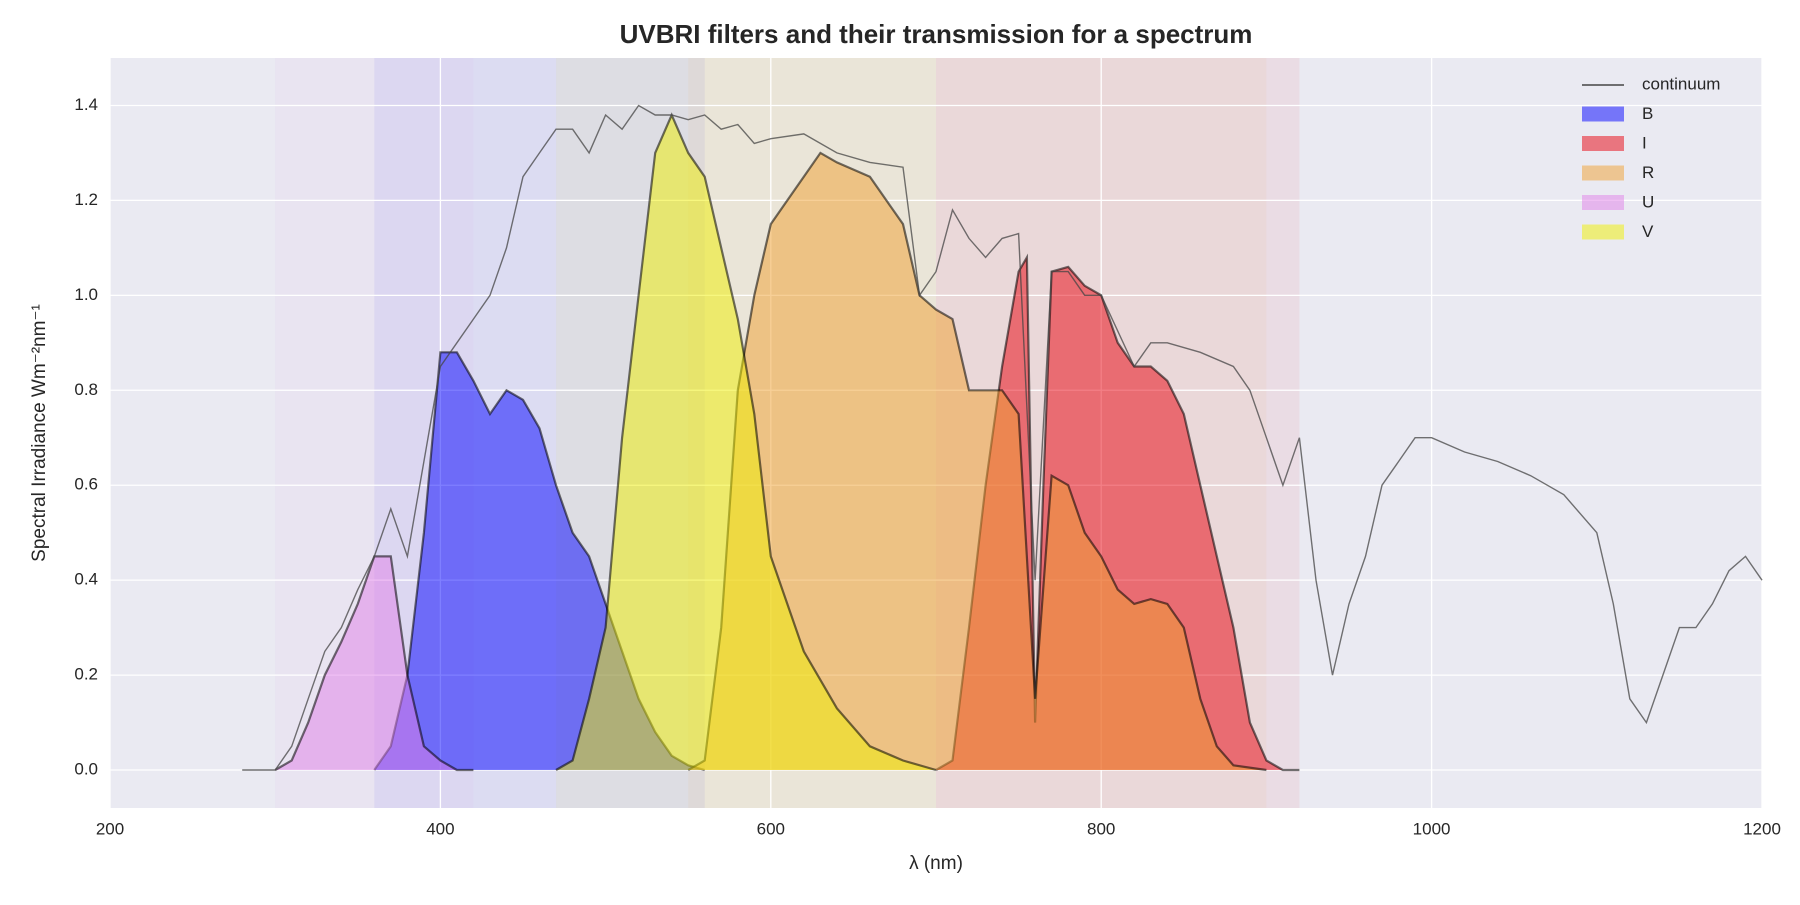 This screenshot has height=905, width=1800. I want to click on legend-label: R, so click(1648, 172).